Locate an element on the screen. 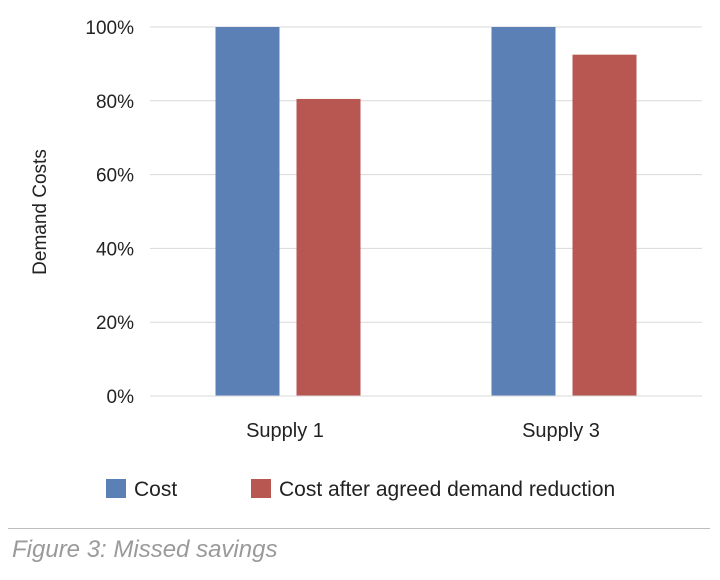 The image size is (720, 580). y-axis-label: Demand Costs is located at coordinates (40, 212).